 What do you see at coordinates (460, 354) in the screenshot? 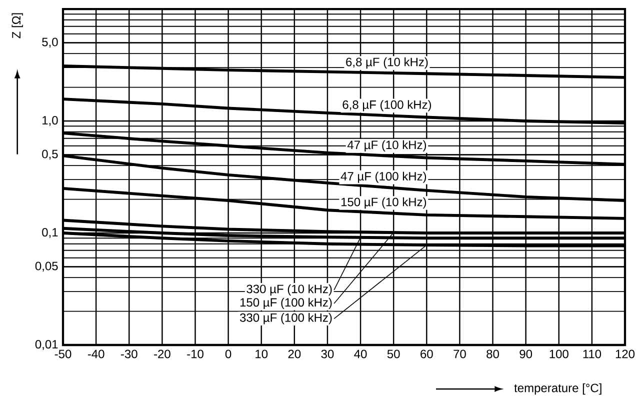
I see `x-tick-label: 70` at bounding box center [460, 354].